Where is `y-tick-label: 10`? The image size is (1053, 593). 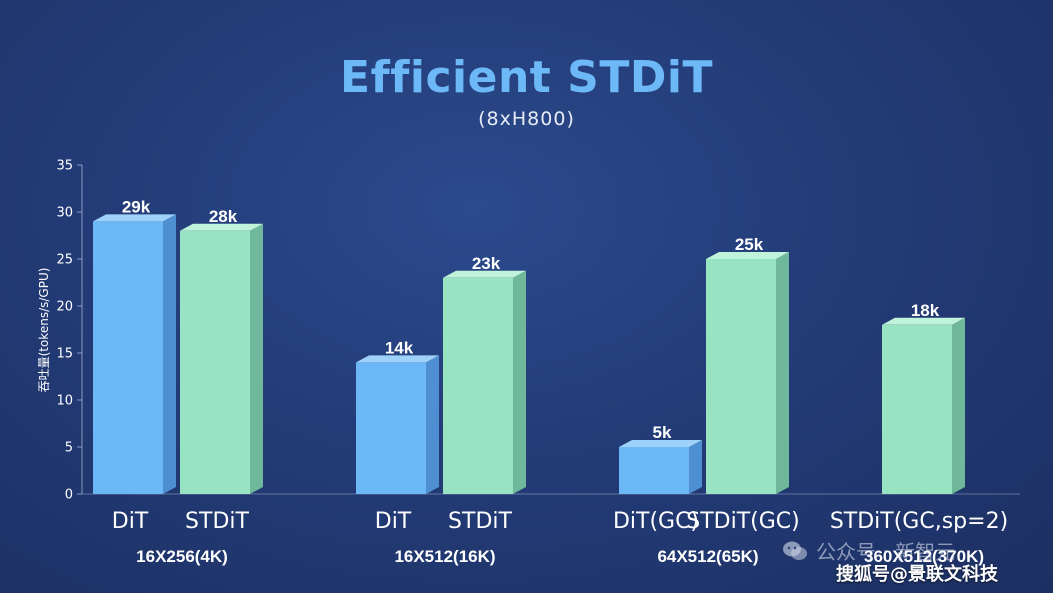 y-tick-label: 10 is located at coordinates (64, 401).